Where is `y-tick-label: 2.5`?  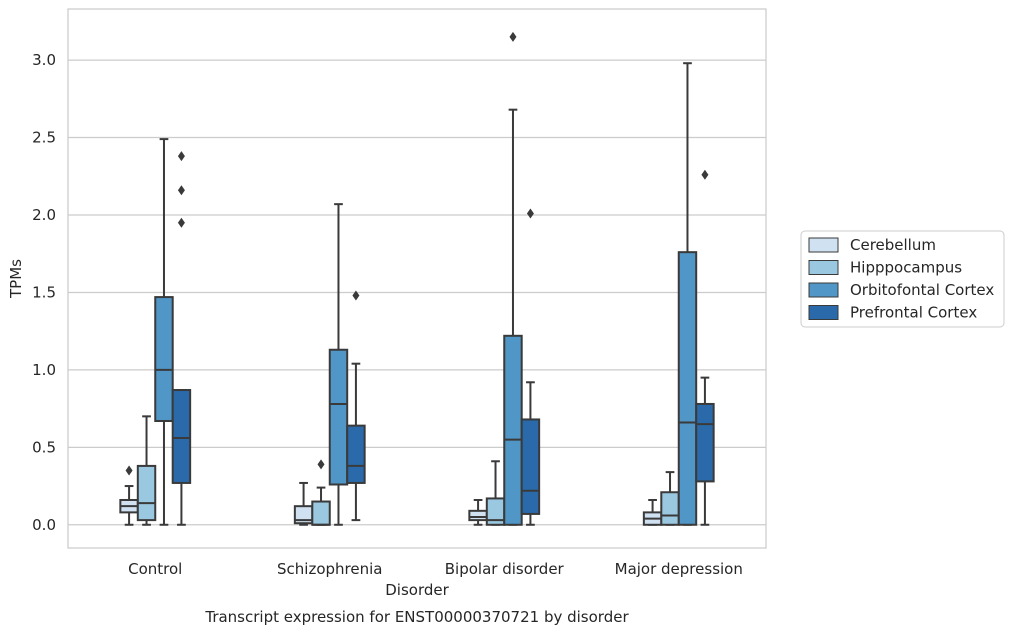 y-tick-label: 2.5 is located at coordinates (44, 138).